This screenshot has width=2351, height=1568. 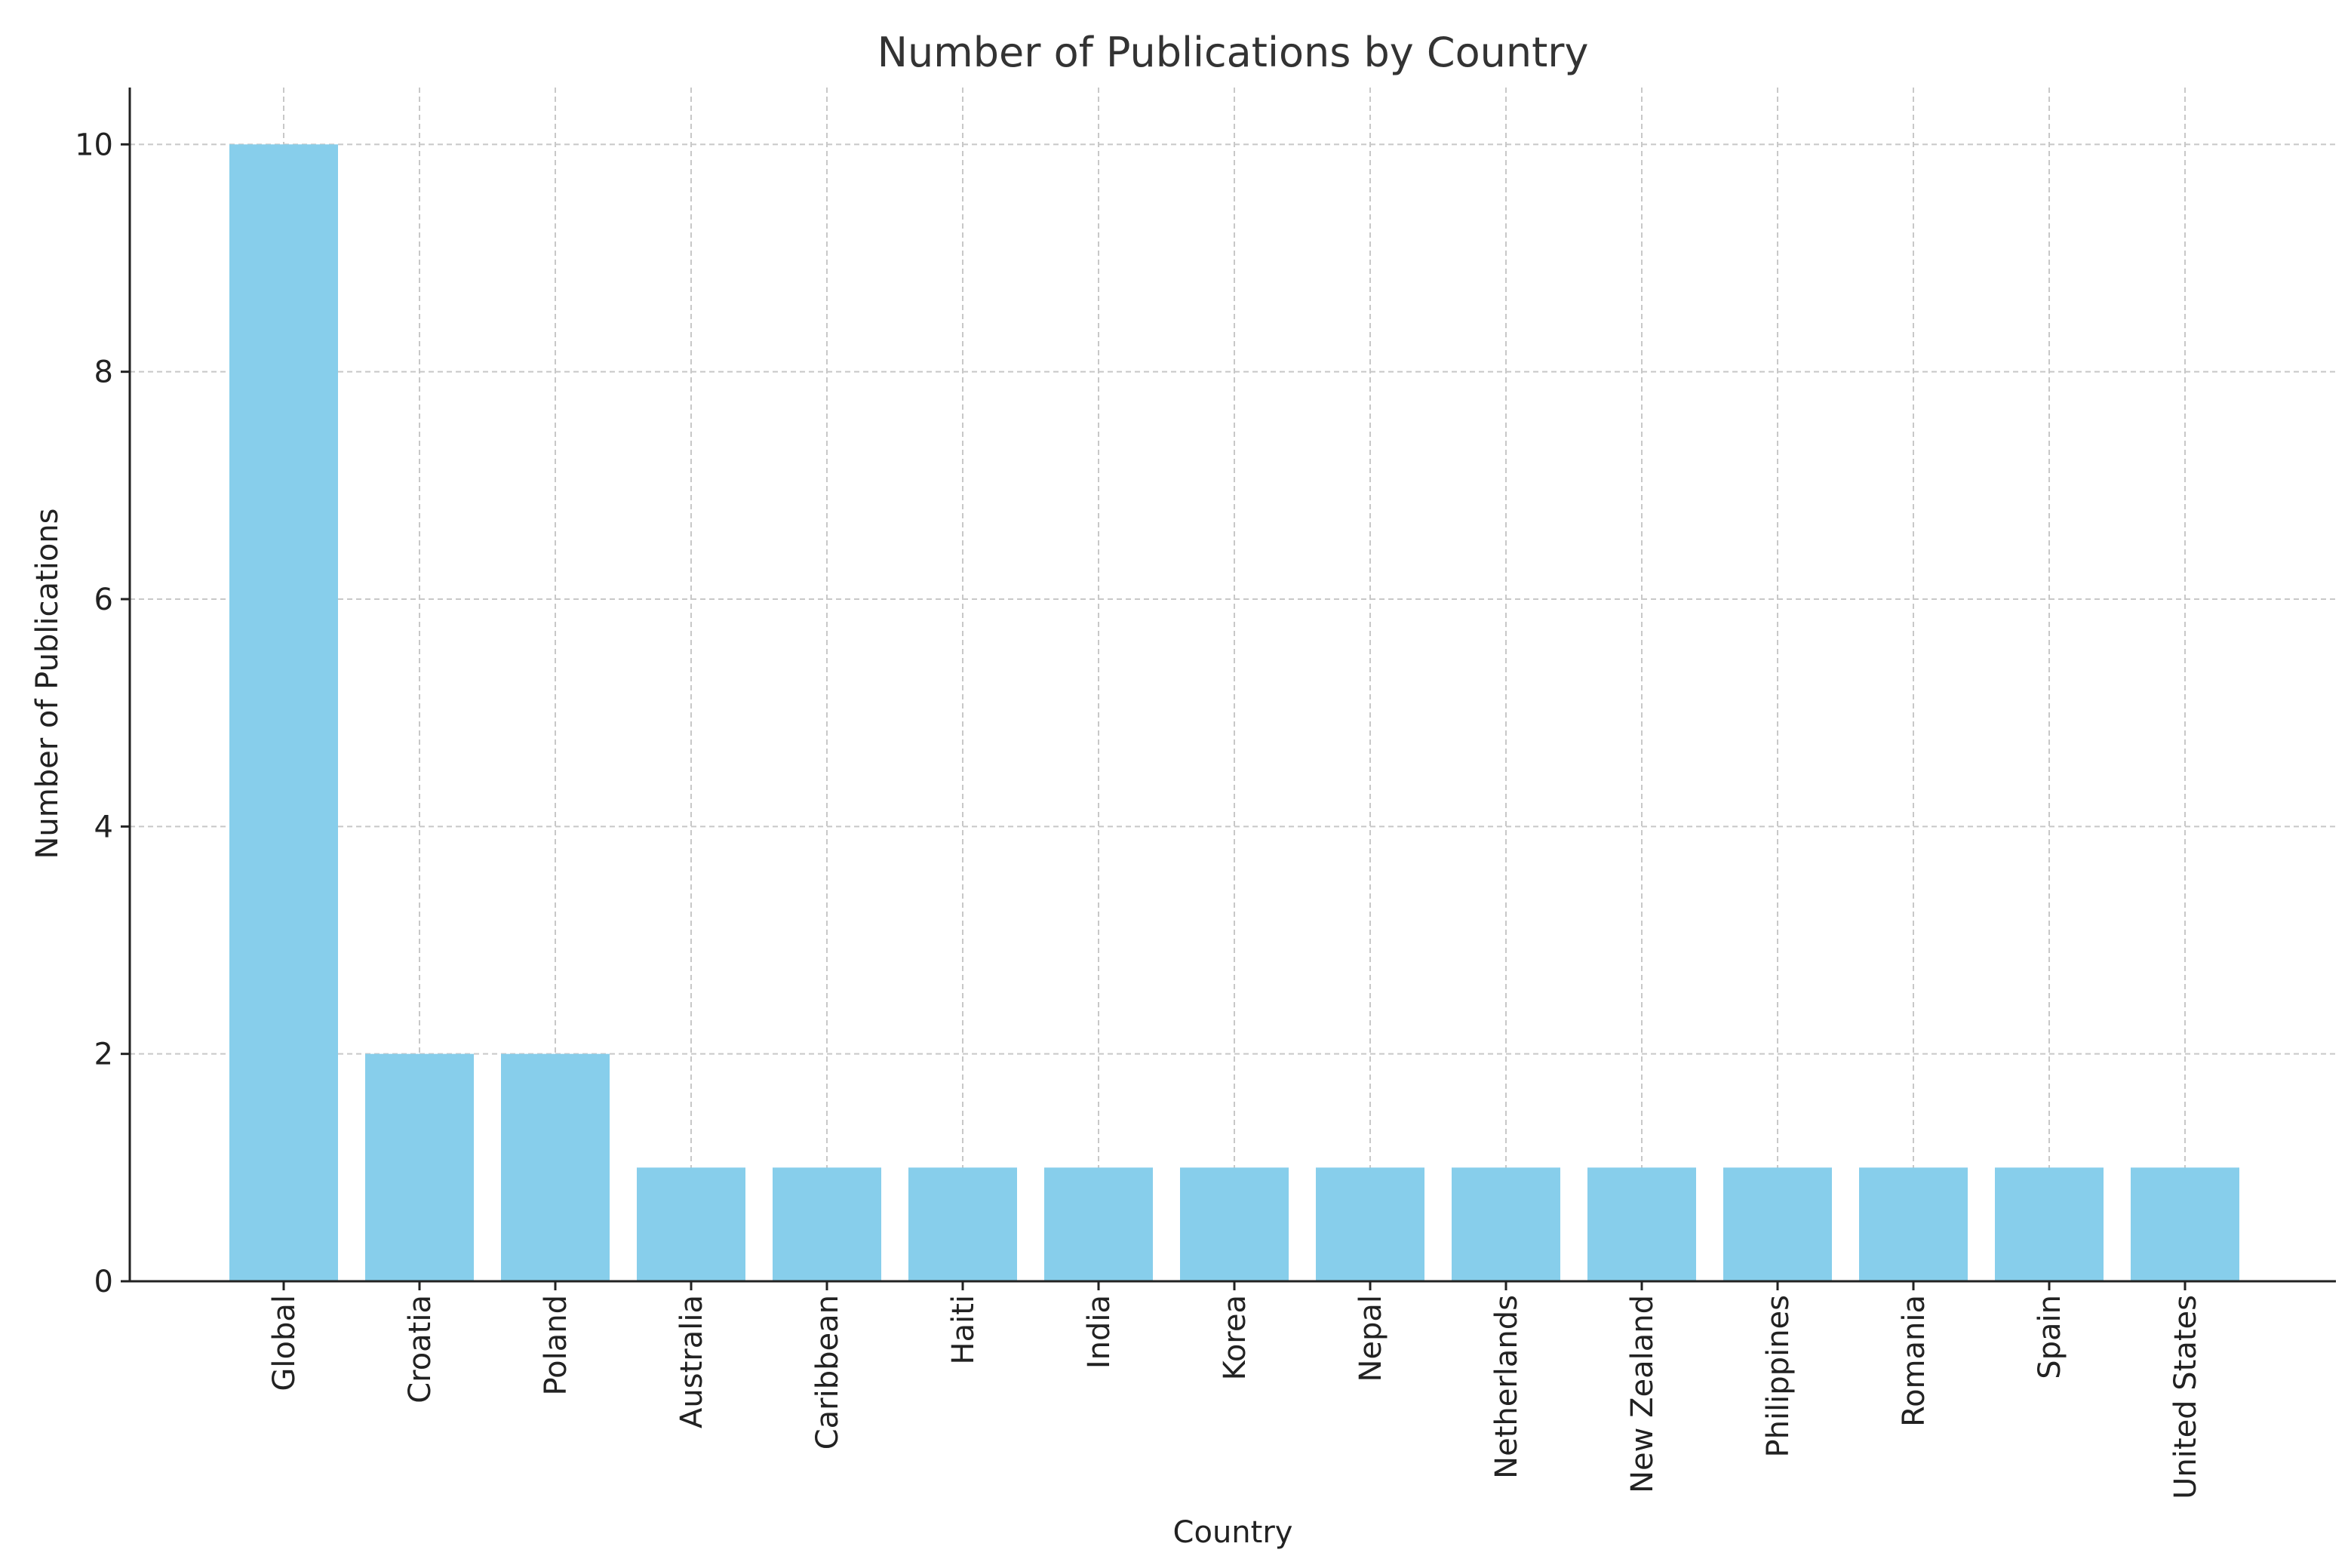 What do you see at coordinates (284, 1343) in the screenshot?
I see `x-tick-label: Global` at bounding box center [284, 1343].